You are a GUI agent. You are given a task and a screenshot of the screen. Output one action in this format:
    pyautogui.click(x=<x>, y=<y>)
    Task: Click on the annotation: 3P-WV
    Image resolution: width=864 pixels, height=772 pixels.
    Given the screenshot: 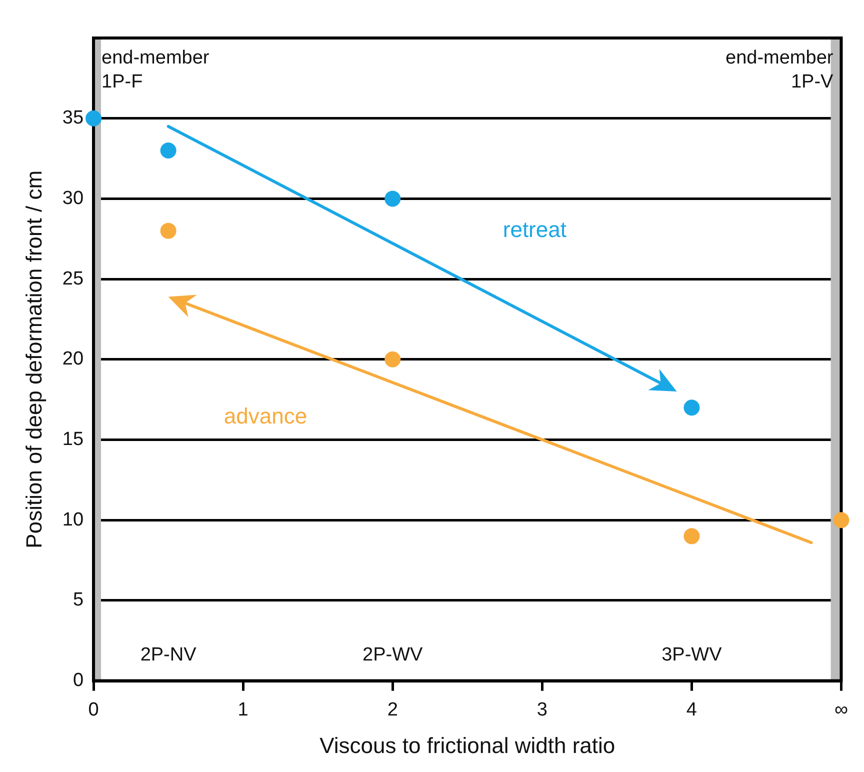 What is the action you would take?
    pyautogui.click(x=692, y=655)
    